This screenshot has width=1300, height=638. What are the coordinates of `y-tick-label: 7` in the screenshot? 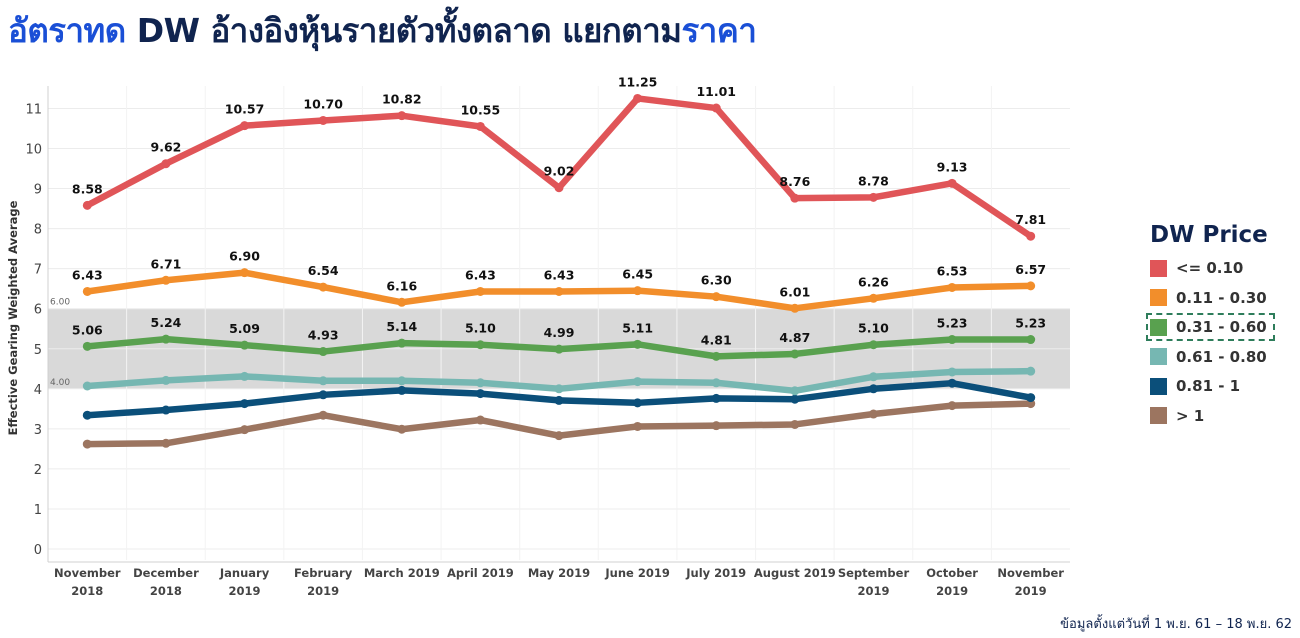 It's located at (38, 270).